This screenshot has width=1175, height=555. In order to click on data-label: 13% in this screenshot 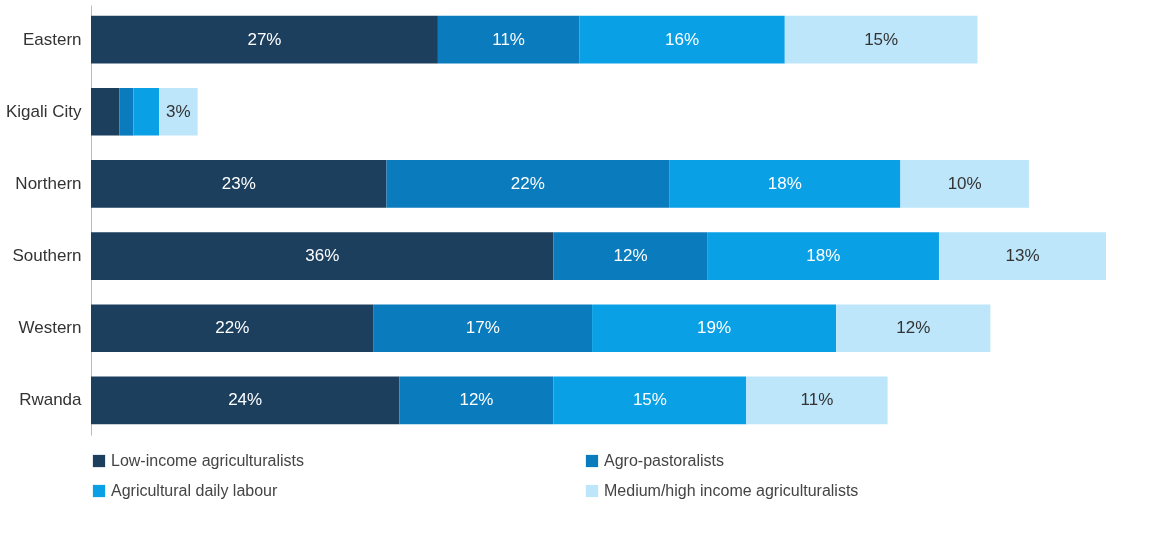, I will do `click(1022, 256)`.